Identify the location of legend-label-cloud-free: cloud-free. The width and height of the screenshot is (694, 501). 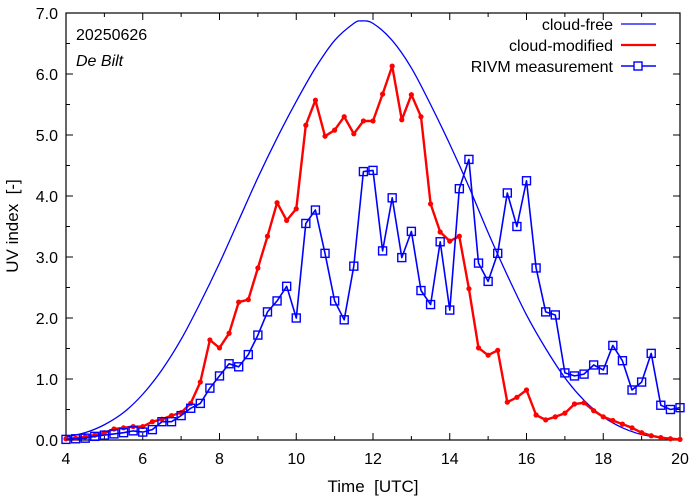
(577, 25).